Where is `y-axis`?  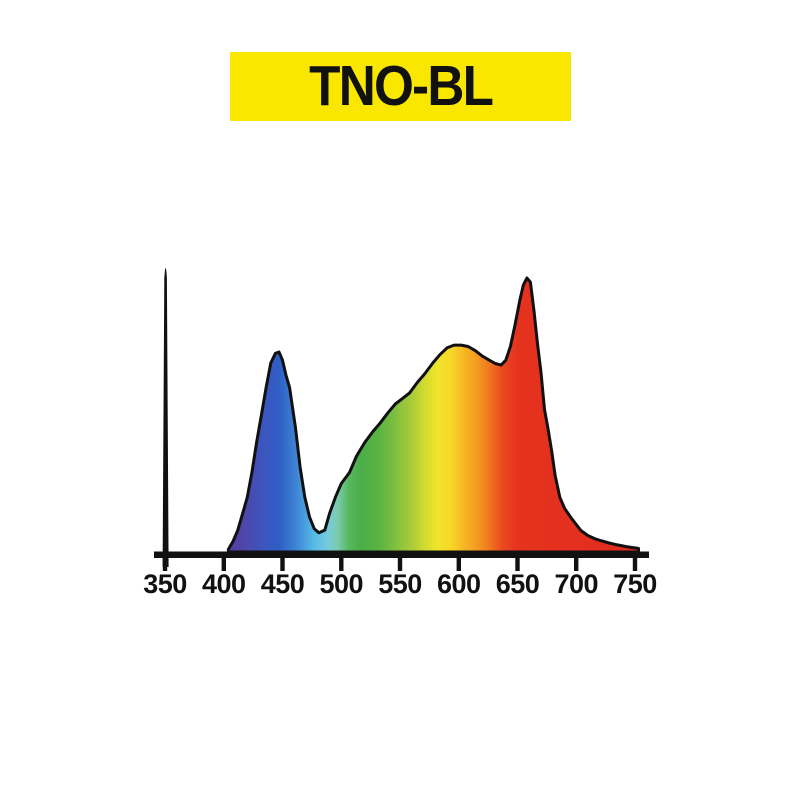 y-axis is located at coordinates (165, 417).